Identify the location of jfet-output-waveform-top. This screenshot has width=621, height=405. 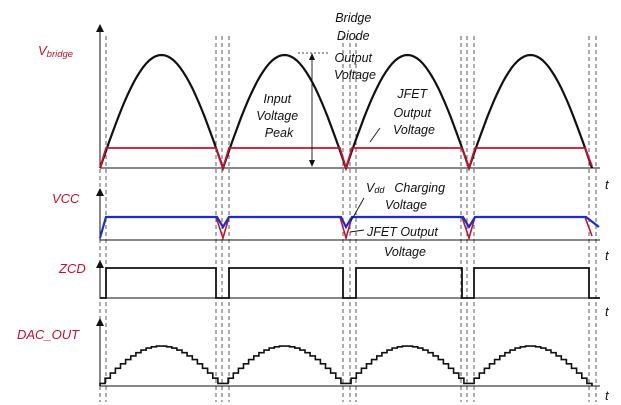
(346, 159).